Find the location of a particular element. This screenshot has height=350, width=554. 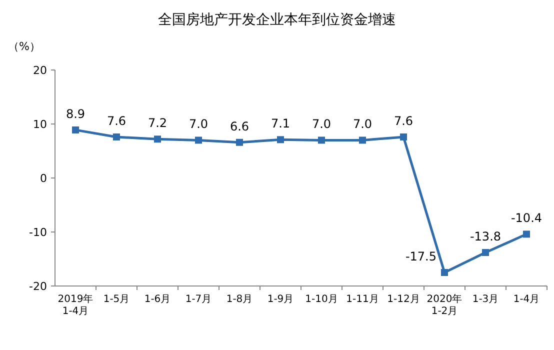

x-tick-label: 1-9月 is located at coordinates (280, 299).